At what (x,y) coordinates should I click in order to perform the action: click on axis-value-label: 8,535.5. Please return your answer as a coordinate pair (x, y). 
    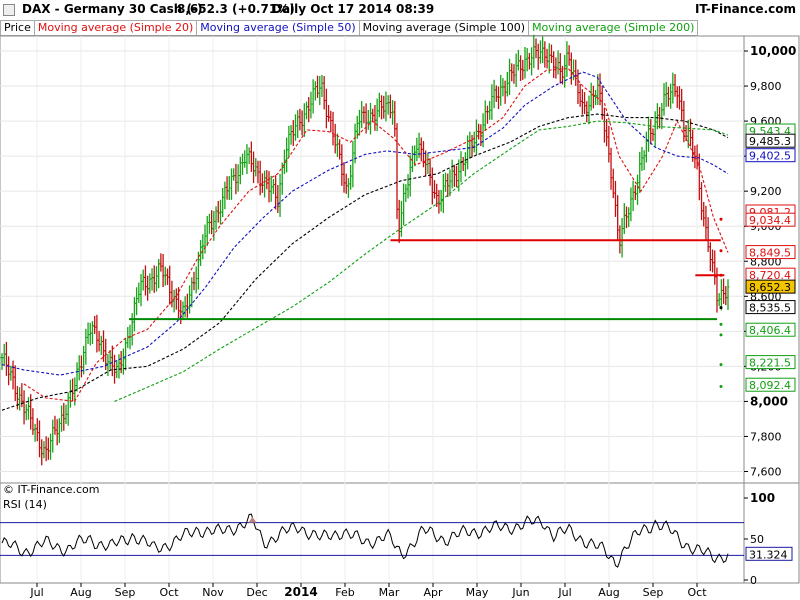
    Looking at the image, I should click on (770, 307).